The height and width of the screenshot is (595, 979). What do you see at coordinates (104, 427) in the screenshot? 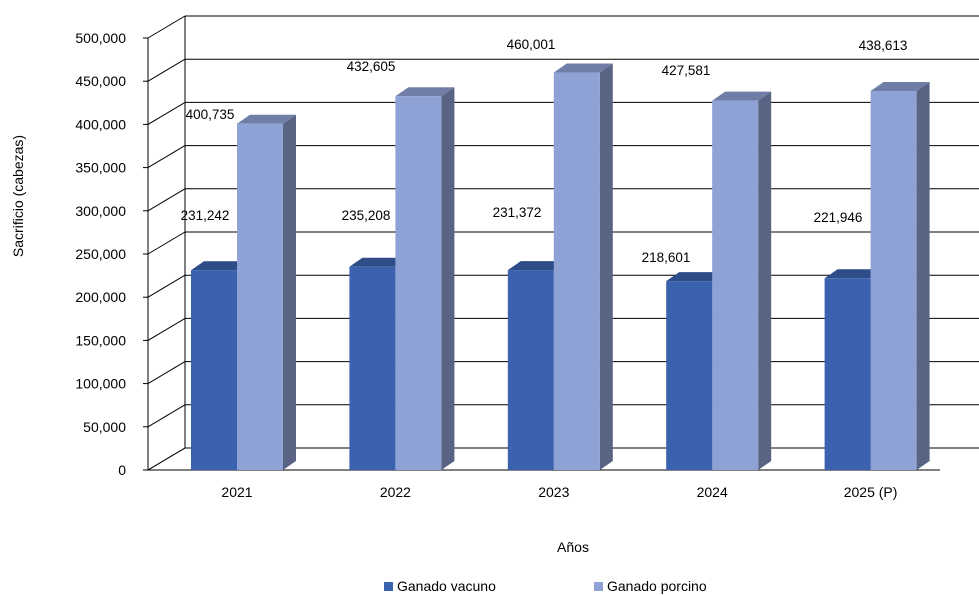
I see `y-tick-label: 50,000` at bounding box center [104, 427].